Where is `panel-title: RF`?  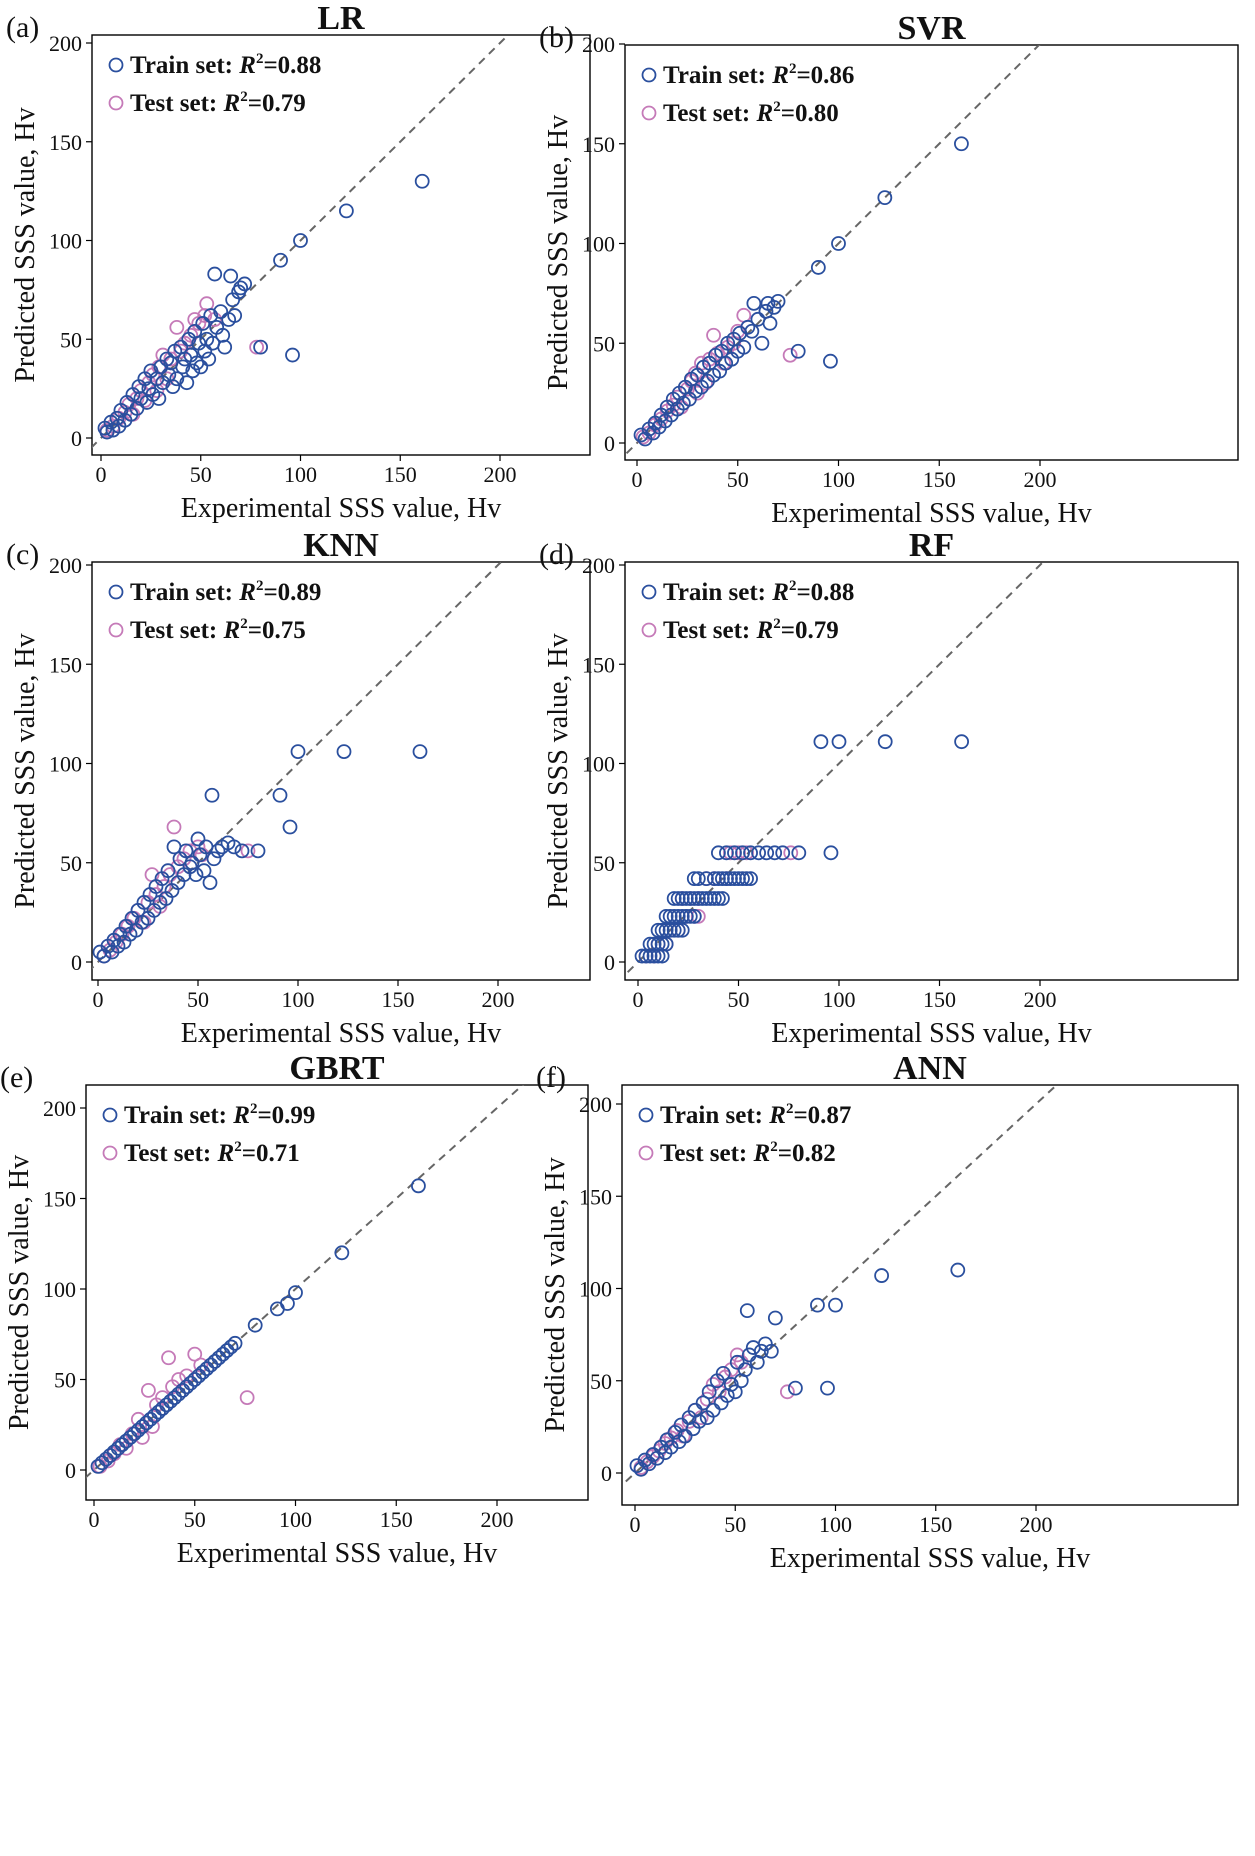
panel-title: RF is located at coordinates (931, 545).